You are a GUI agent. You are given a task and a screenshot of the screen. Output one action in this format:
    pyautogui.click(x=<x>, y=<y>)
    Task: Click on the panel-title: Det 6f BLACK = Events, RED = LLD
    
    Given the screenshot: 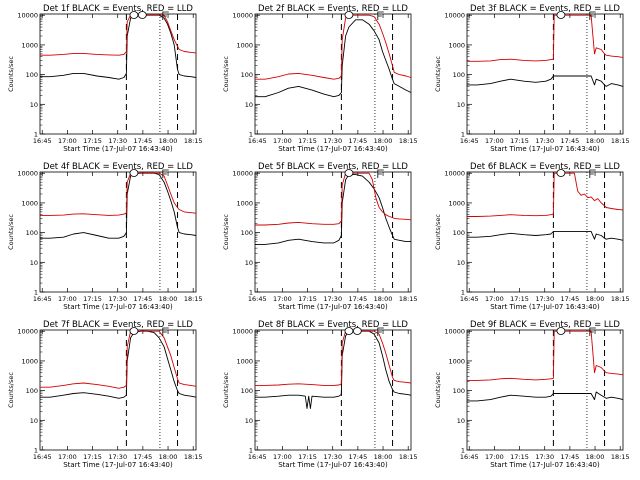 What is the action you would take?
    pyautogui.click(x=545, y=167)
    